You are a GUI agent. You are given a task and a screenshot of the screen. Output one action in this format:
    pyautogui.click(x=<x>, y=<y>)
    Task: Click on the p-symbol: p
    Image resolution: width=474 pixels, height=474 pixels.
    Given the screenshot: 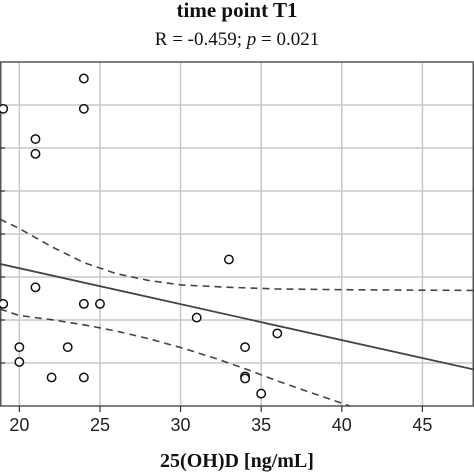 What is the action you would take?
    pyautogui.click(x=251, y=39)
    